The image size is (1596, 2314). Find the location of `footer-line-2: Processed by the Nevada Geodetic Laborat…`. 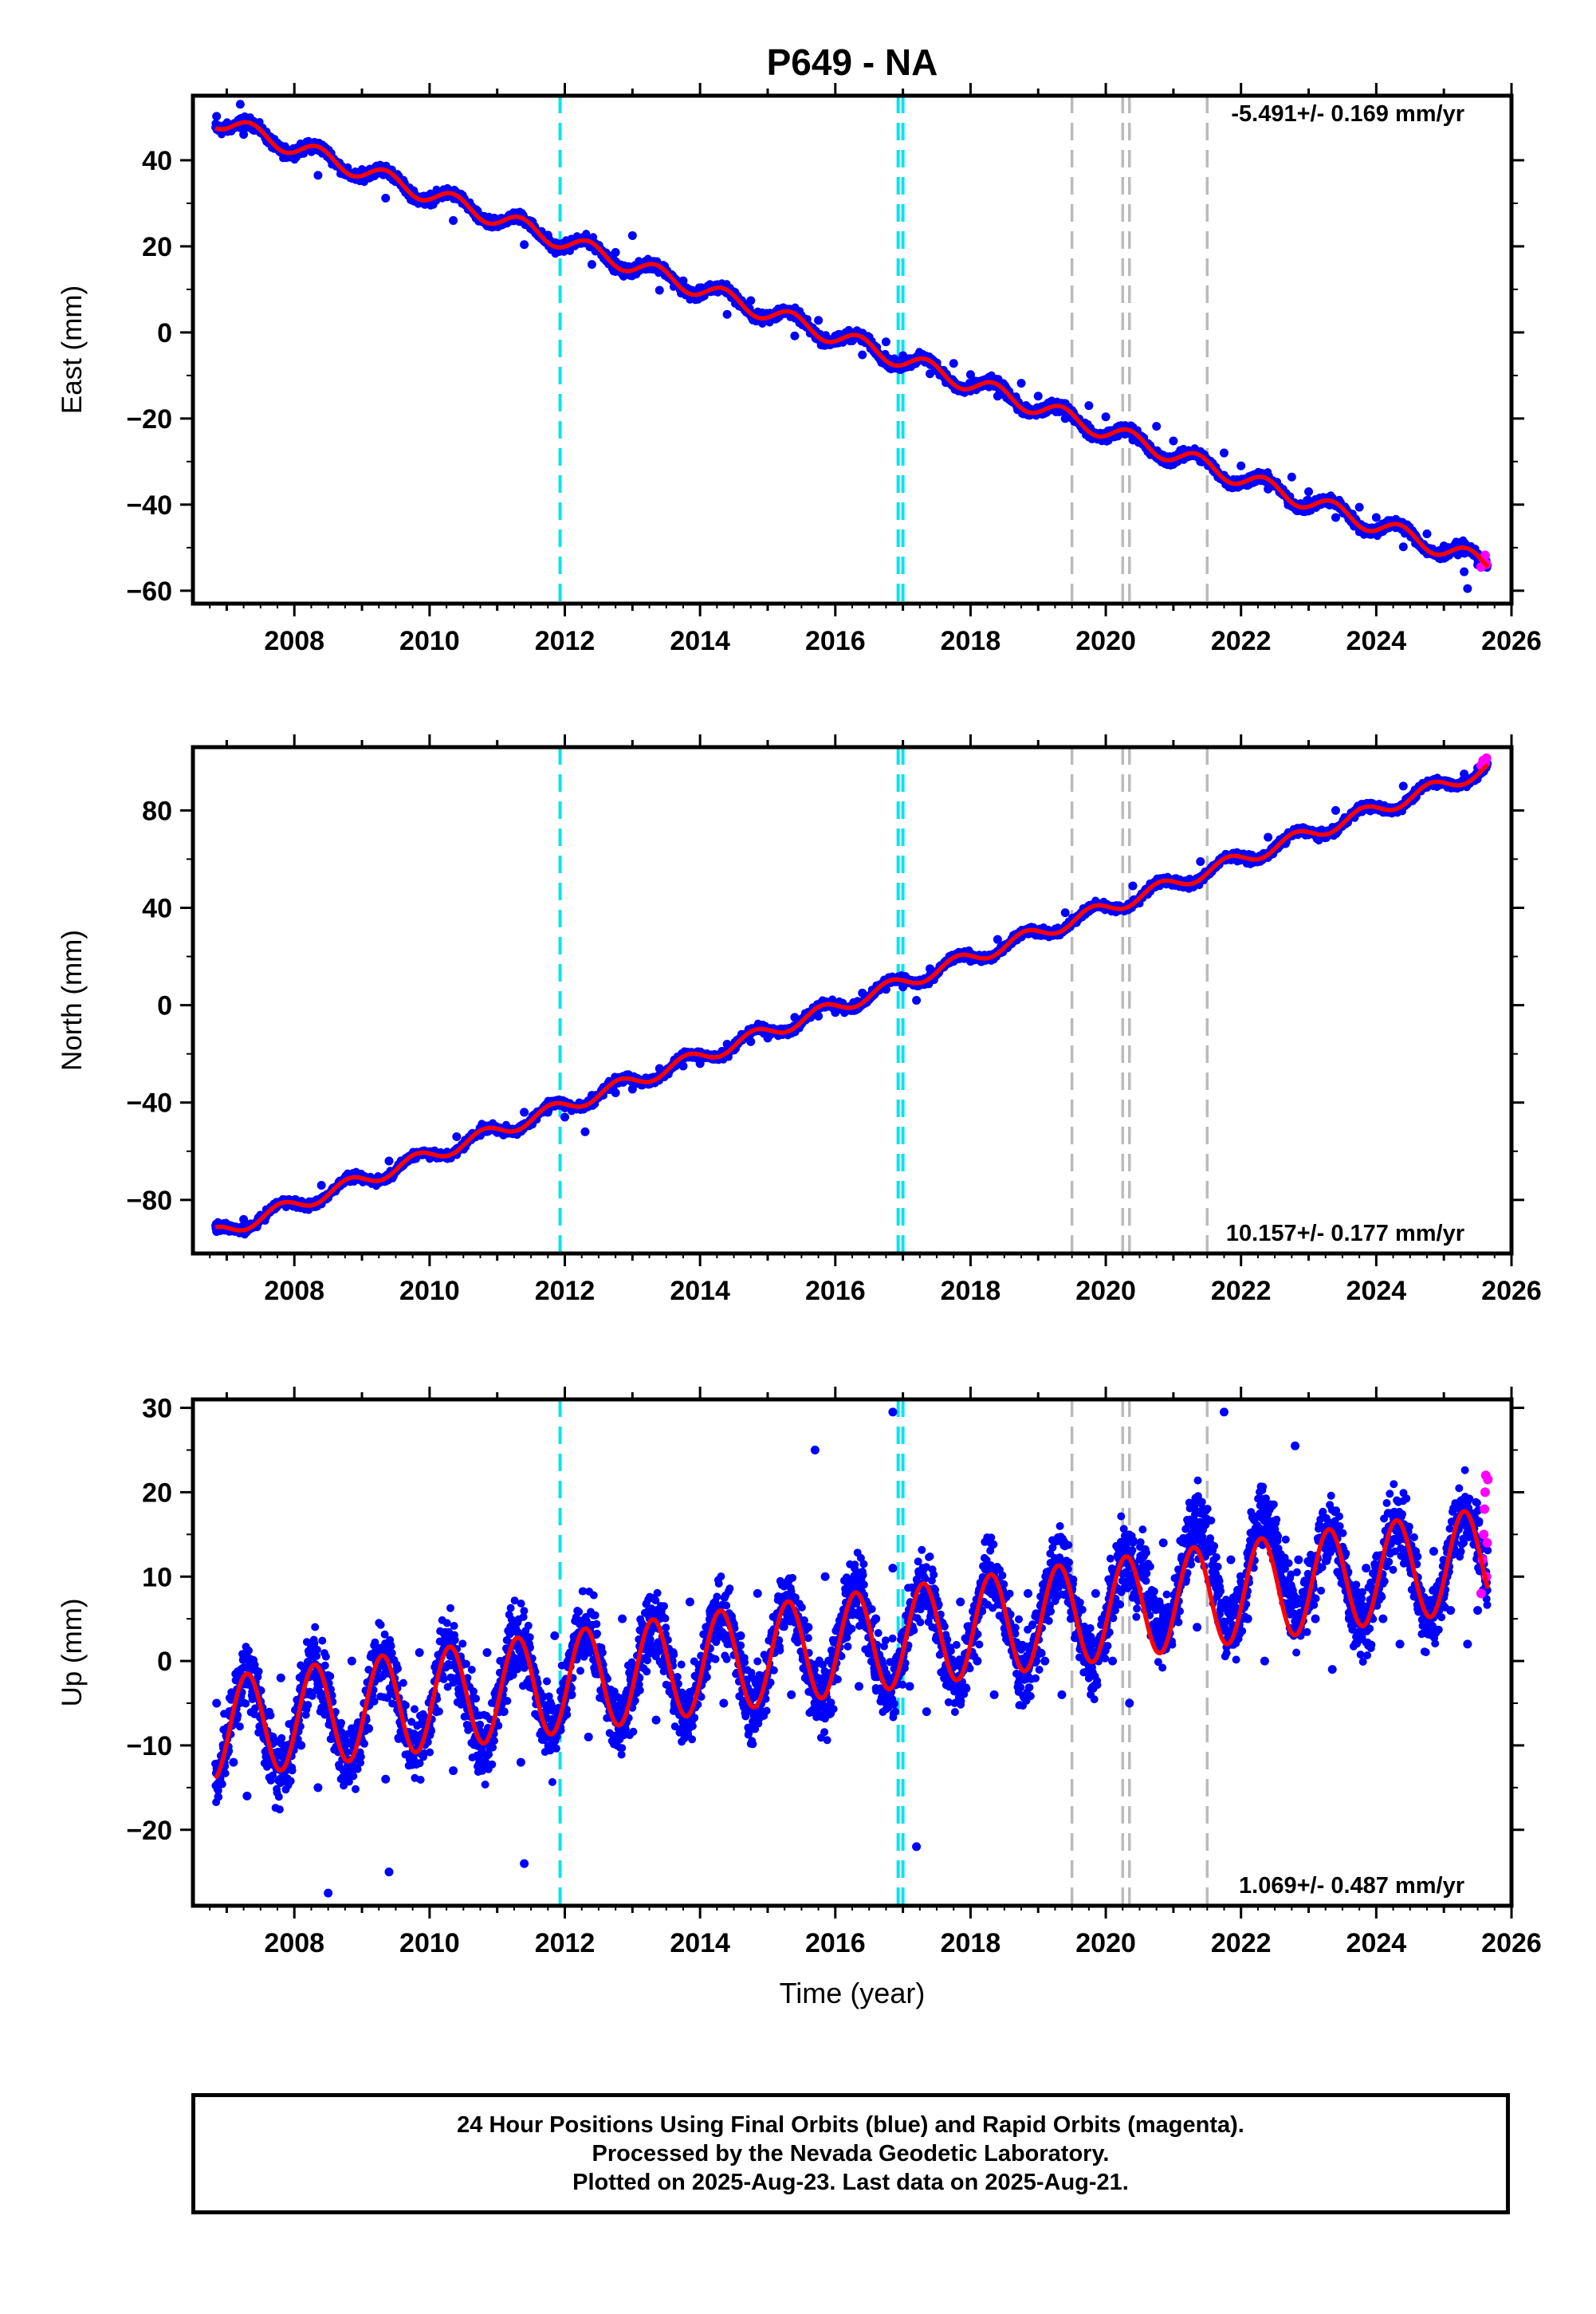

footer-line-2: Processed by the Nevada Geodetic Laborat… is located at coordinates (851, 2153).